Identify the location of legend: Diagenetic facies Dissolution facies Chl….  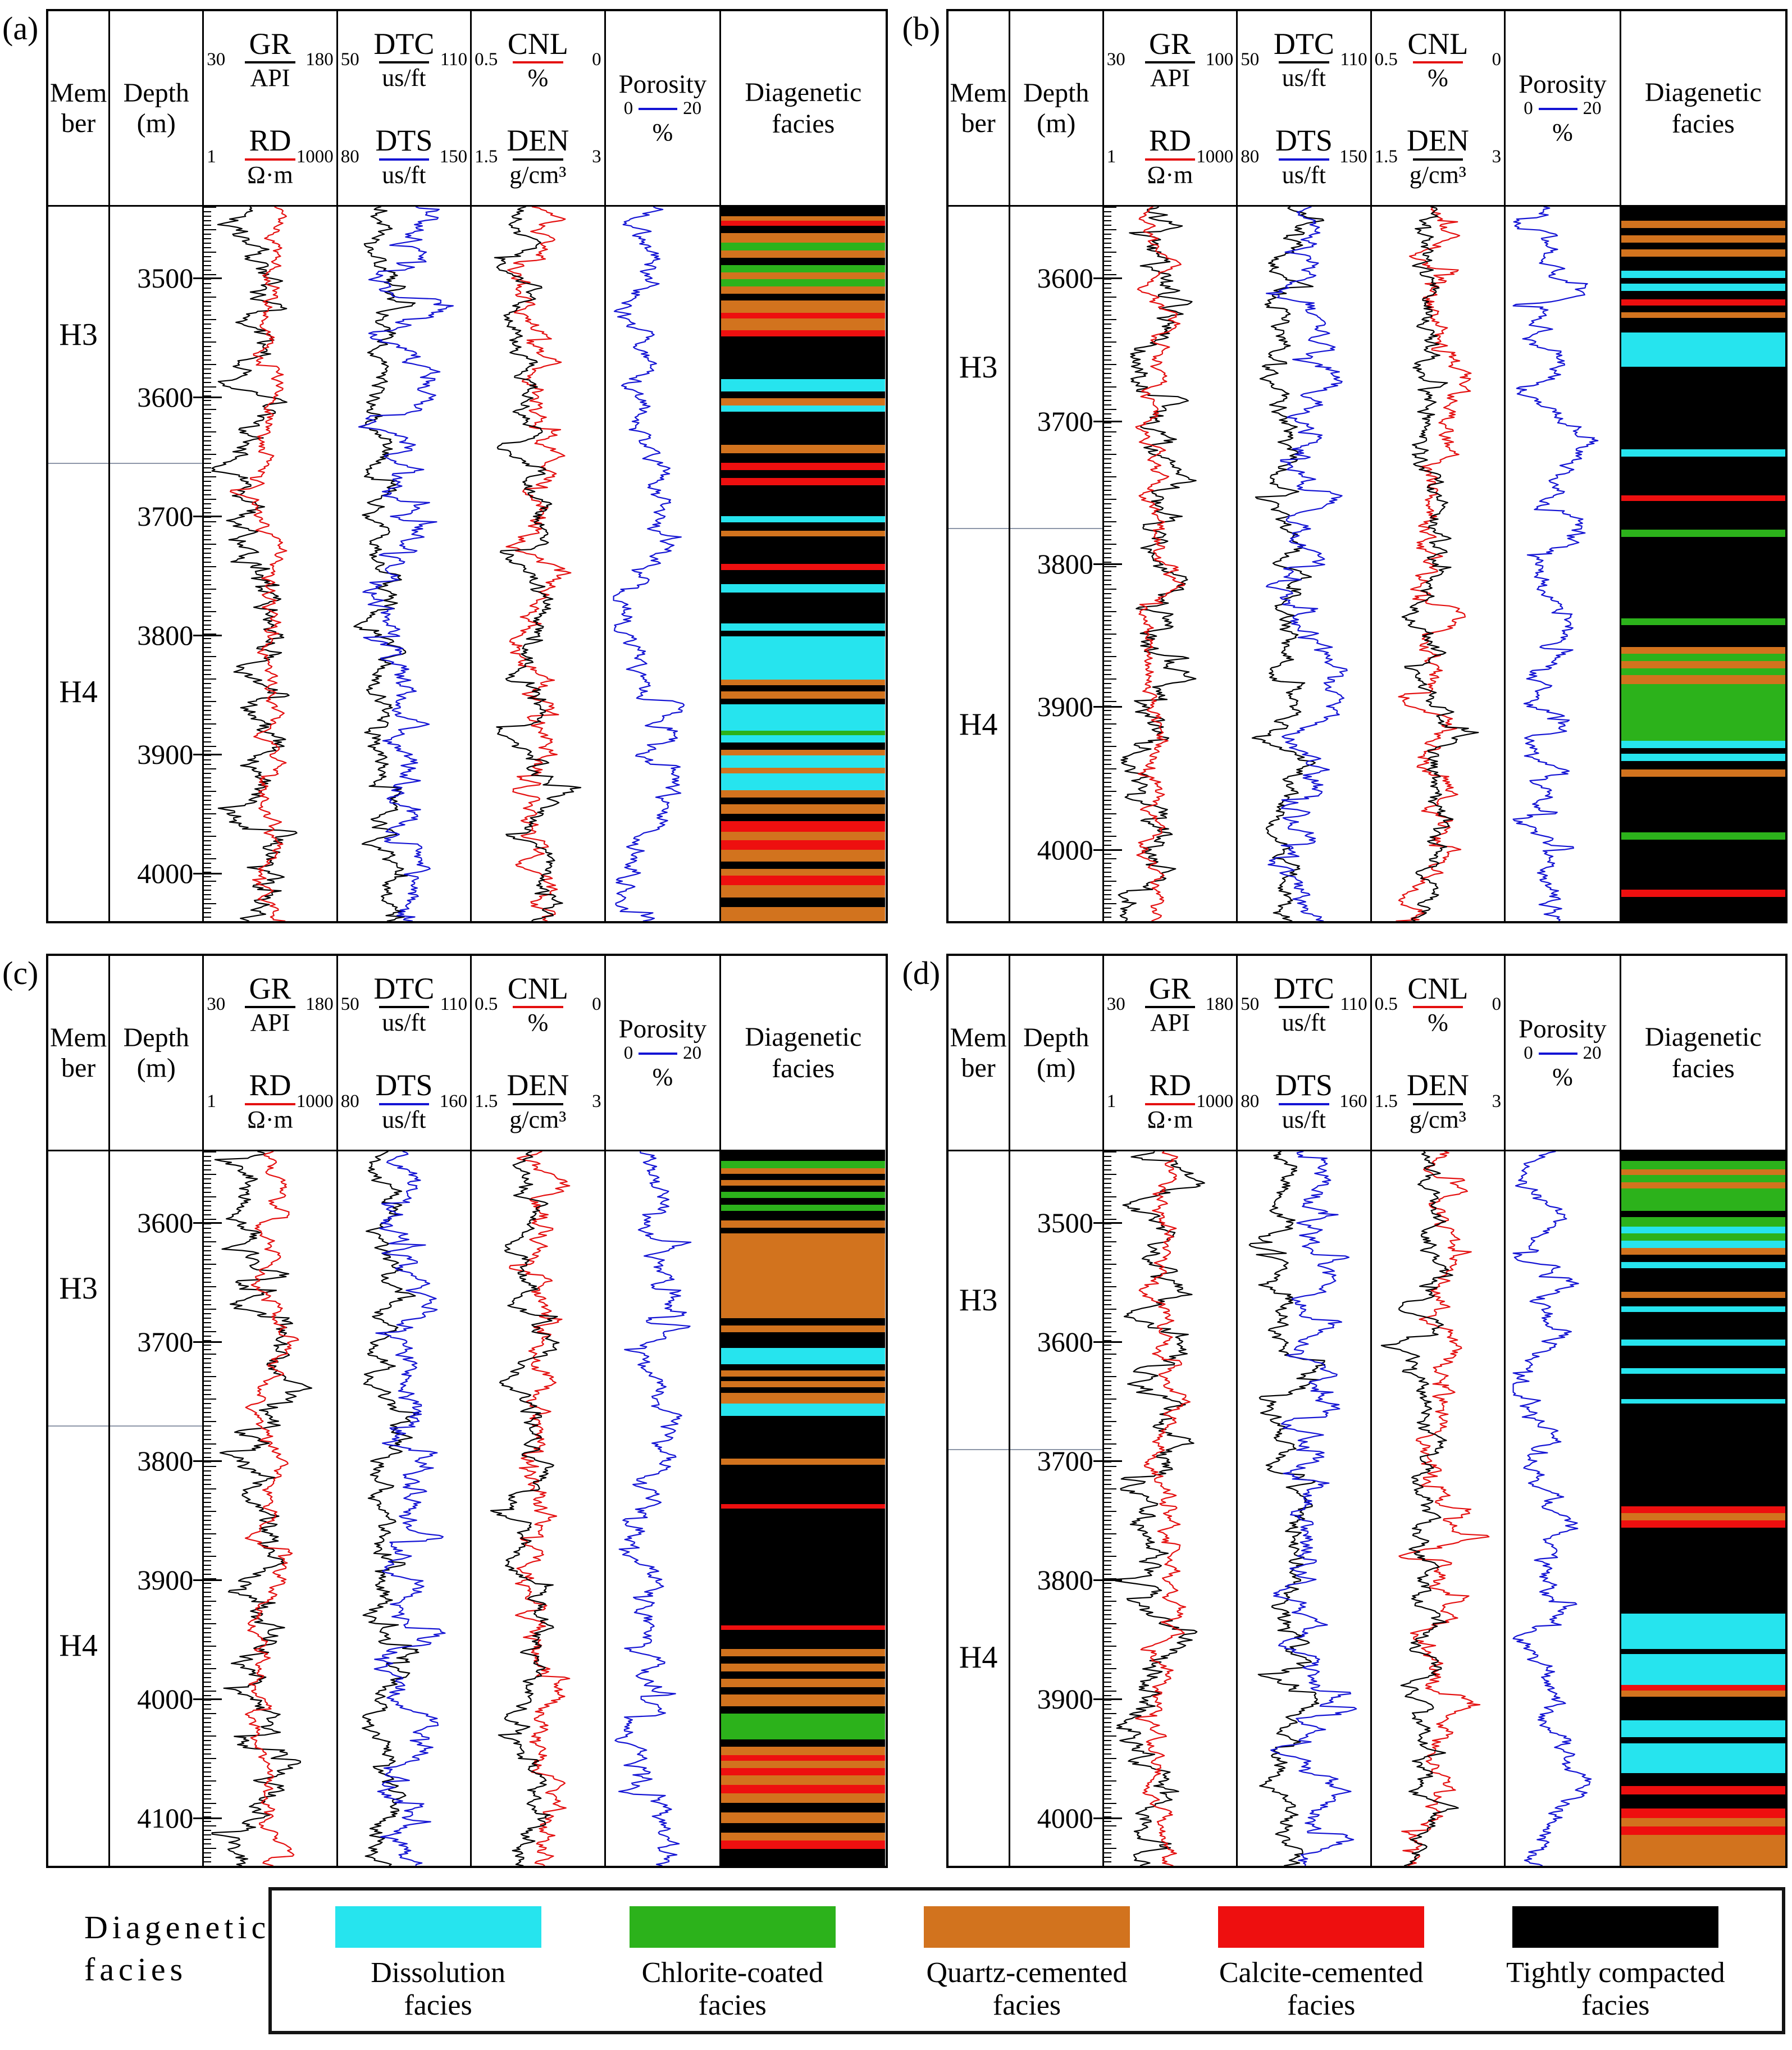
(892, 1961).